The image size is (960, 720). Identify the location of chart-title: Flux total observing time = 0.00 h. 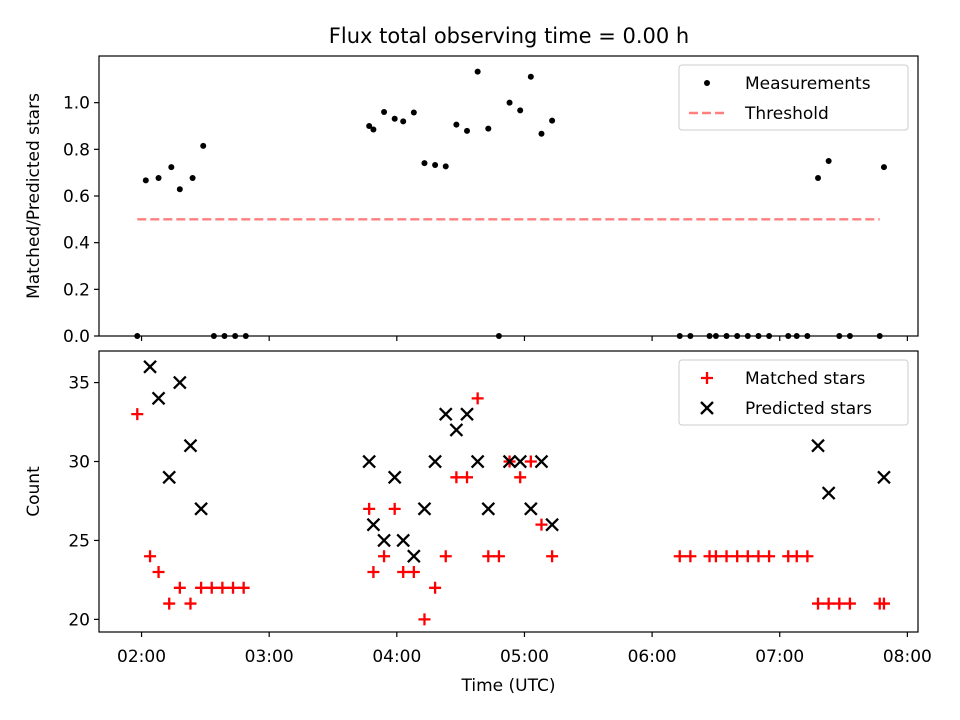
(509, 36).